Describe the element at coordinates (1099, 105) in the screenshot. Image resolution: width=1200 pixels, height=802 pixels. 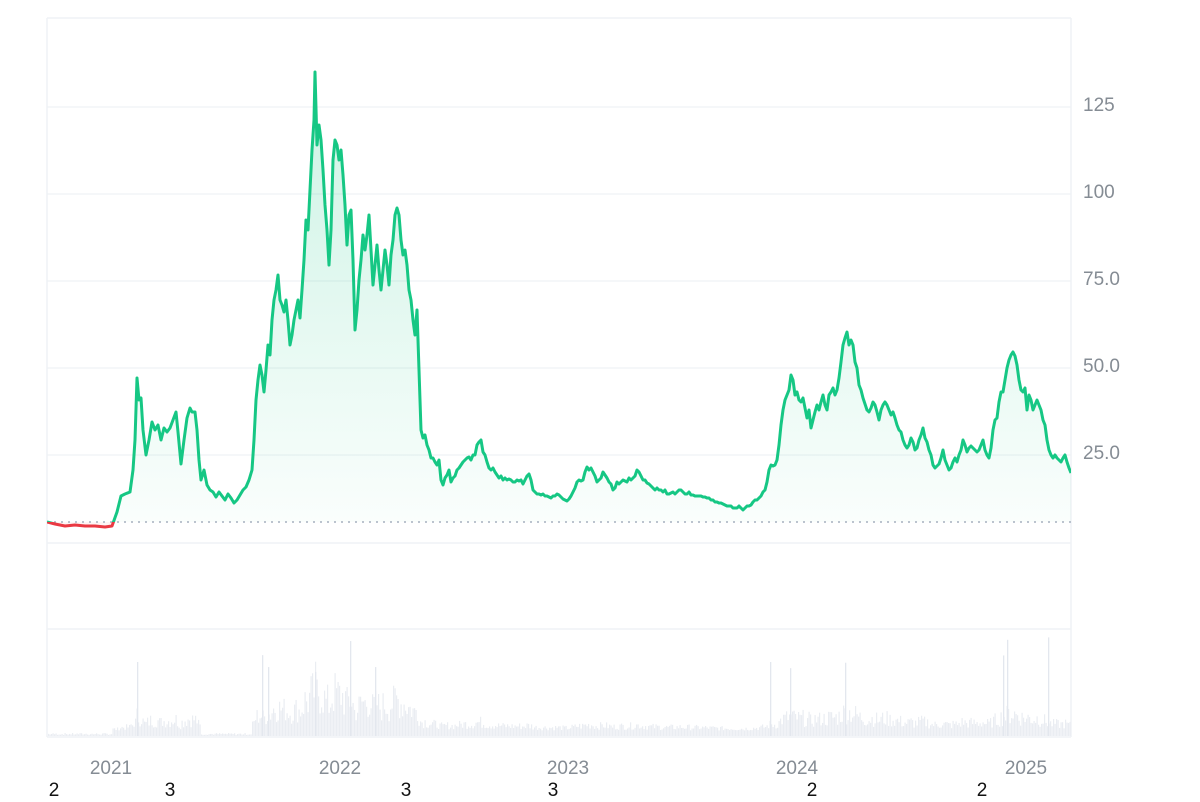
I see `y-tick-125: 125` at that location.